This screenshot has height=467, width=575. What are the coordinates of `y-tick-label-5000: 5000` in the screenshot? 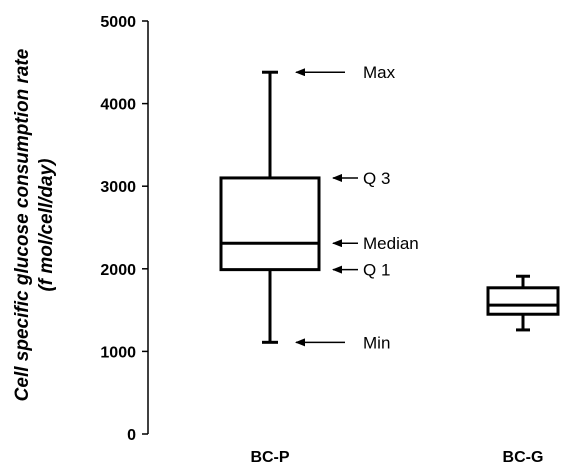 It's located at (118, 22).